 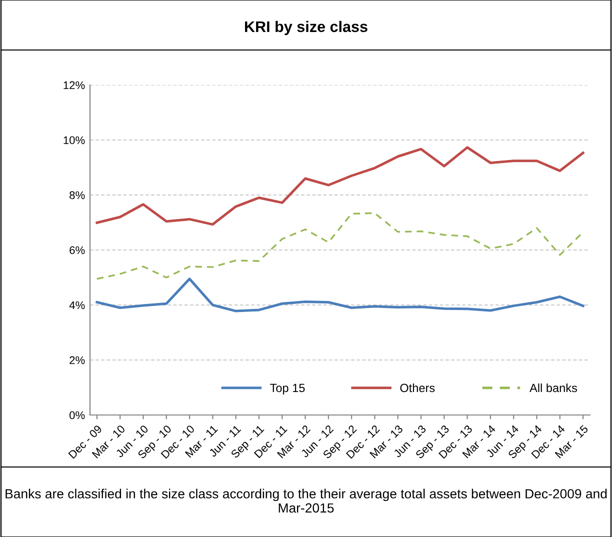 What do you see at coordinates (77, 415) in the screenshot?
I see `y-tick-label: 0%` at bounding box center [77, 415].